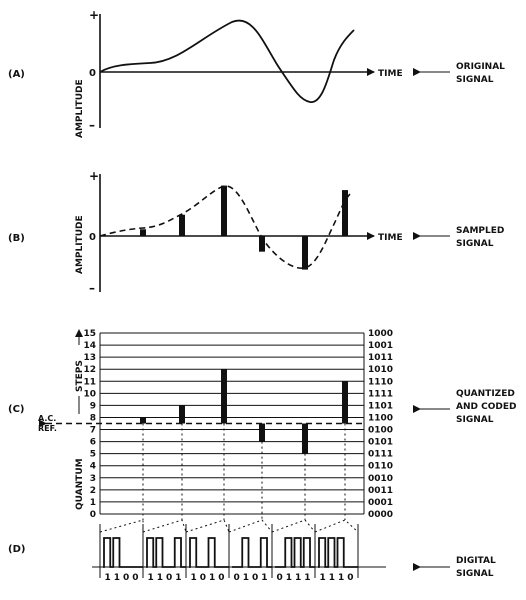  What do you see at coordinates (89, 382) in the screenshot?
I see `step-label: 11` at bounding box center [89, 382].